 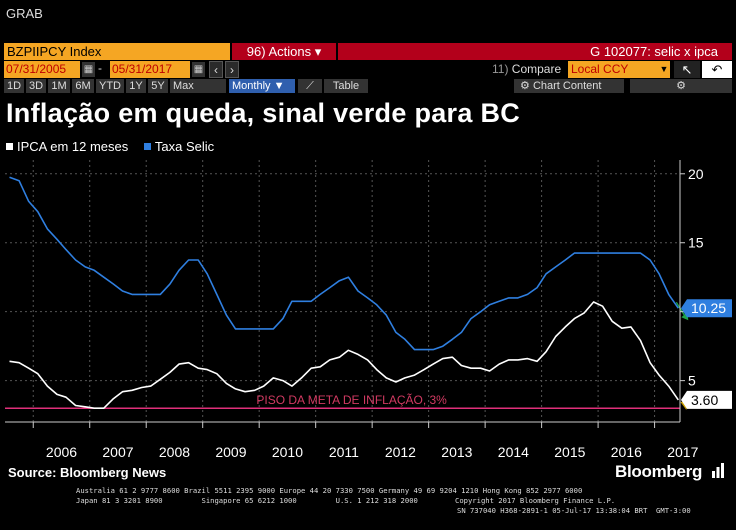 I want to click on x-tick-label: 2007, so click(x=117, y=452).